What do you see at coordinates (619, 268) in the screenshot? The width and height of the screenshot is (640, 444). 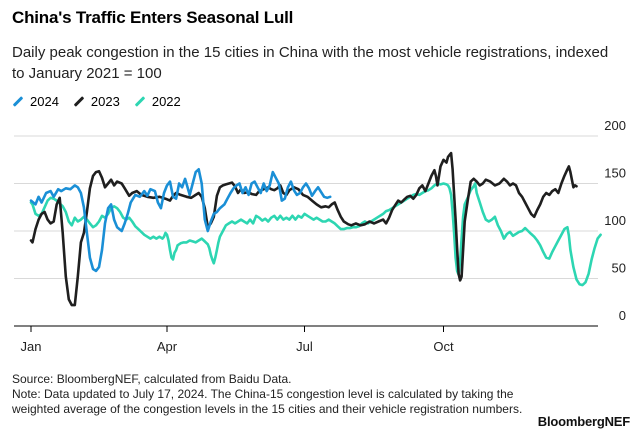 I see `y-tick-label: 50` at bounding box center [619, 268].